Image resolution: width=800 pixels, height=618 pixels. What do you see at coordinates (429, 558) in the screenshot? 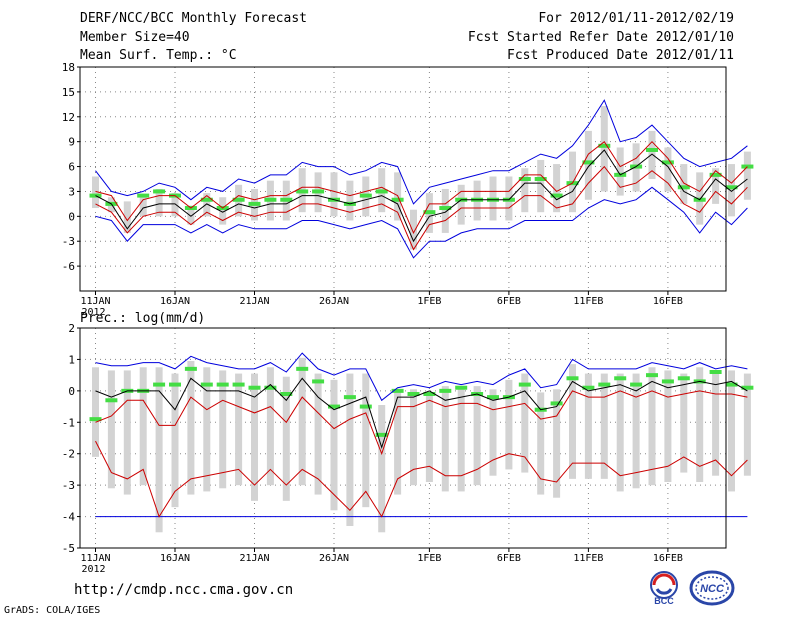
I see `x-tick-label: 1FEB` at bounding box center [429, 558].